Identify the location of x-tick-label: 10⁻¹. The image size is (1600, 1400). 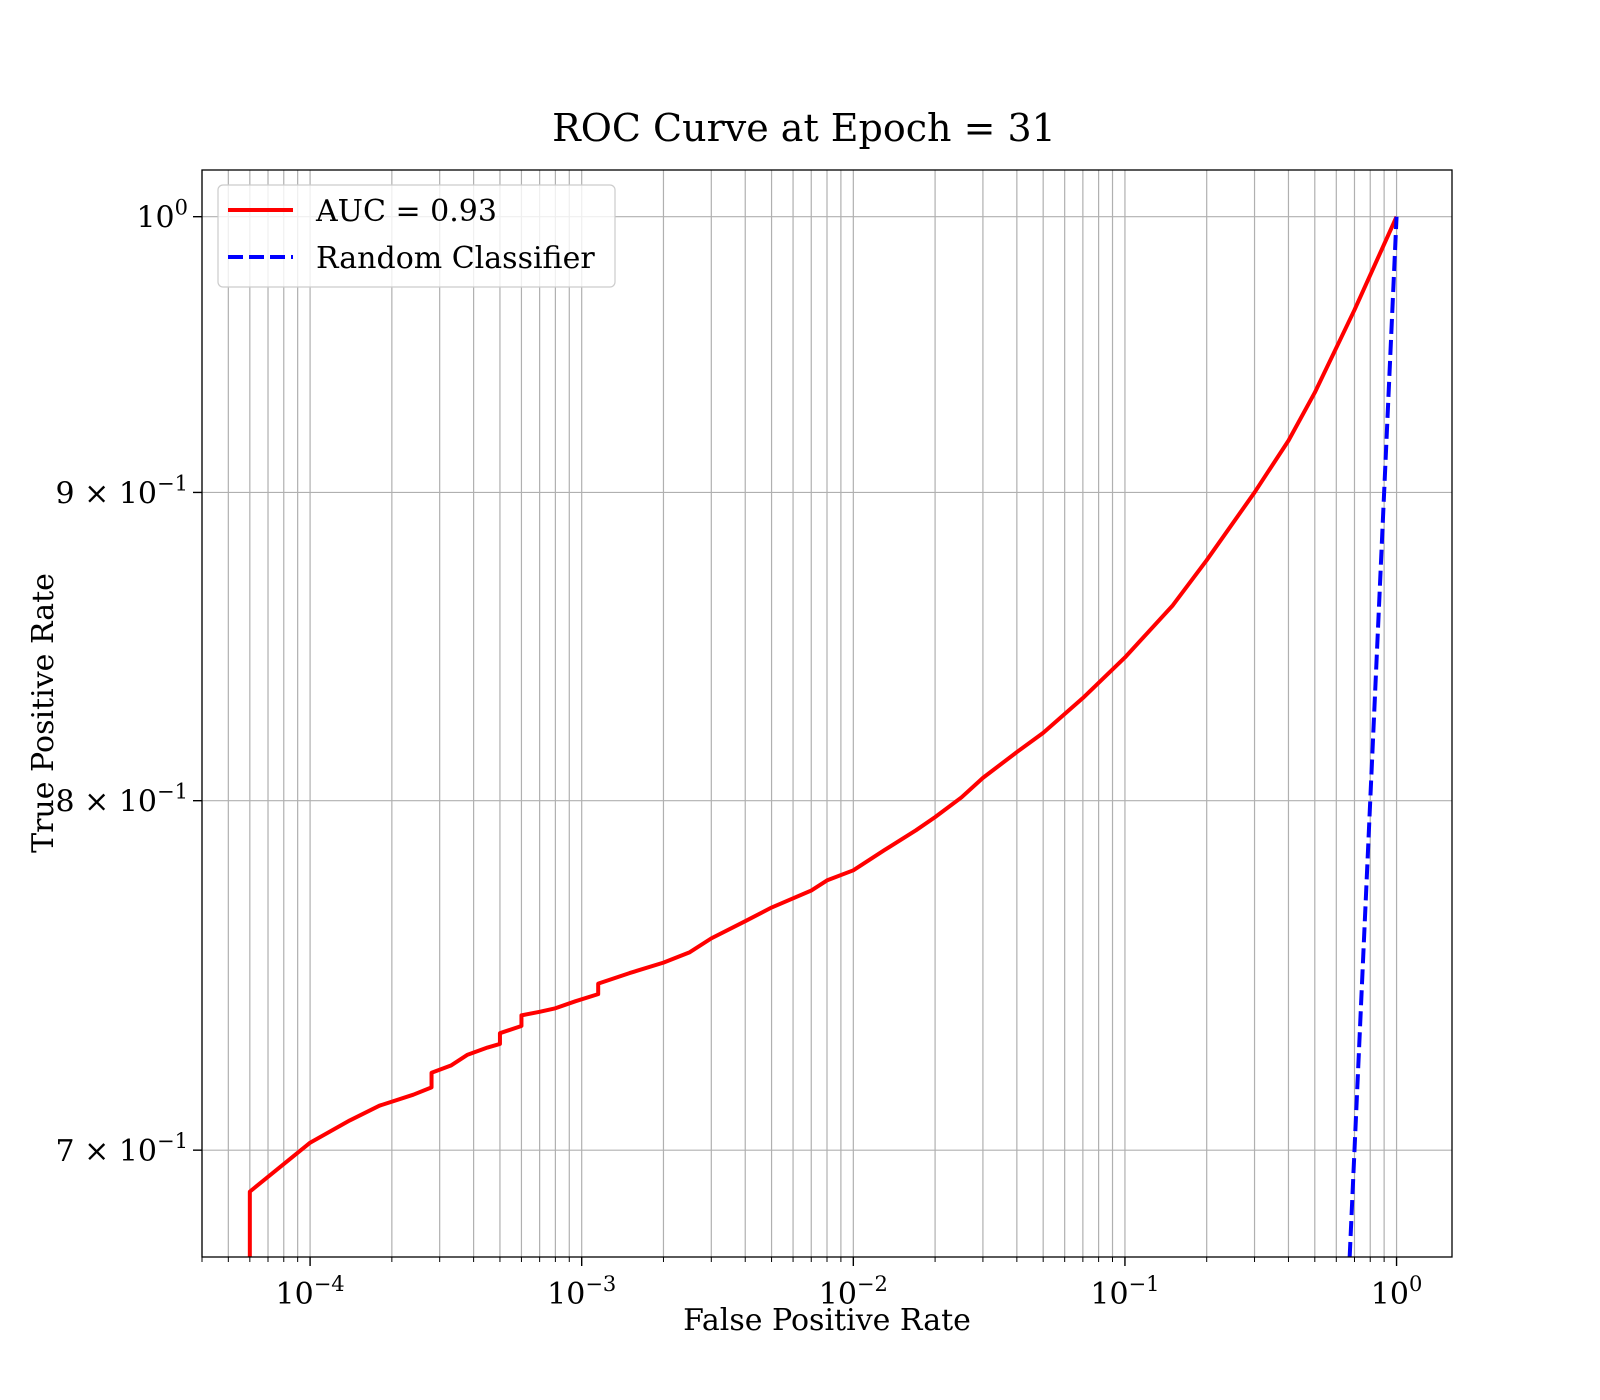
(1124, 1292).